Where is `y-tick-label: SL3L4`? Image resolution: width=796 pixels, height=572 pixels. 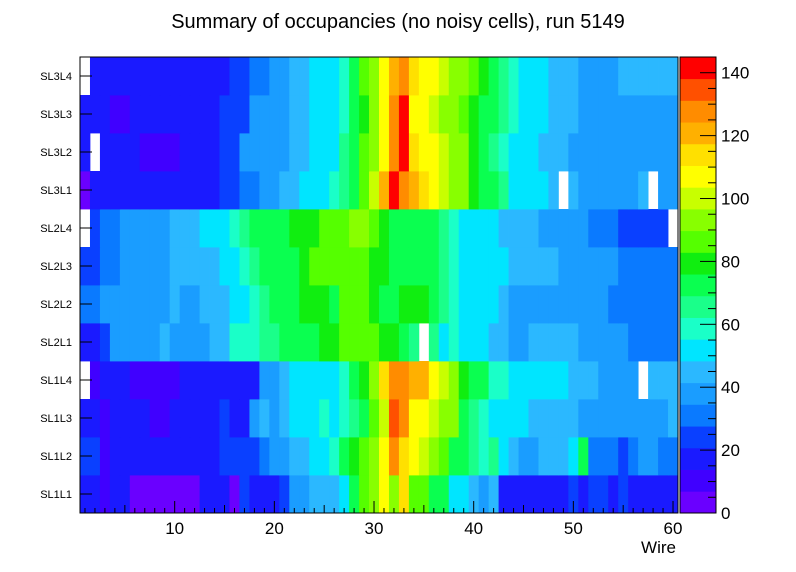
y-tick-label: SL3L4 is located at coordinates (56, 77).